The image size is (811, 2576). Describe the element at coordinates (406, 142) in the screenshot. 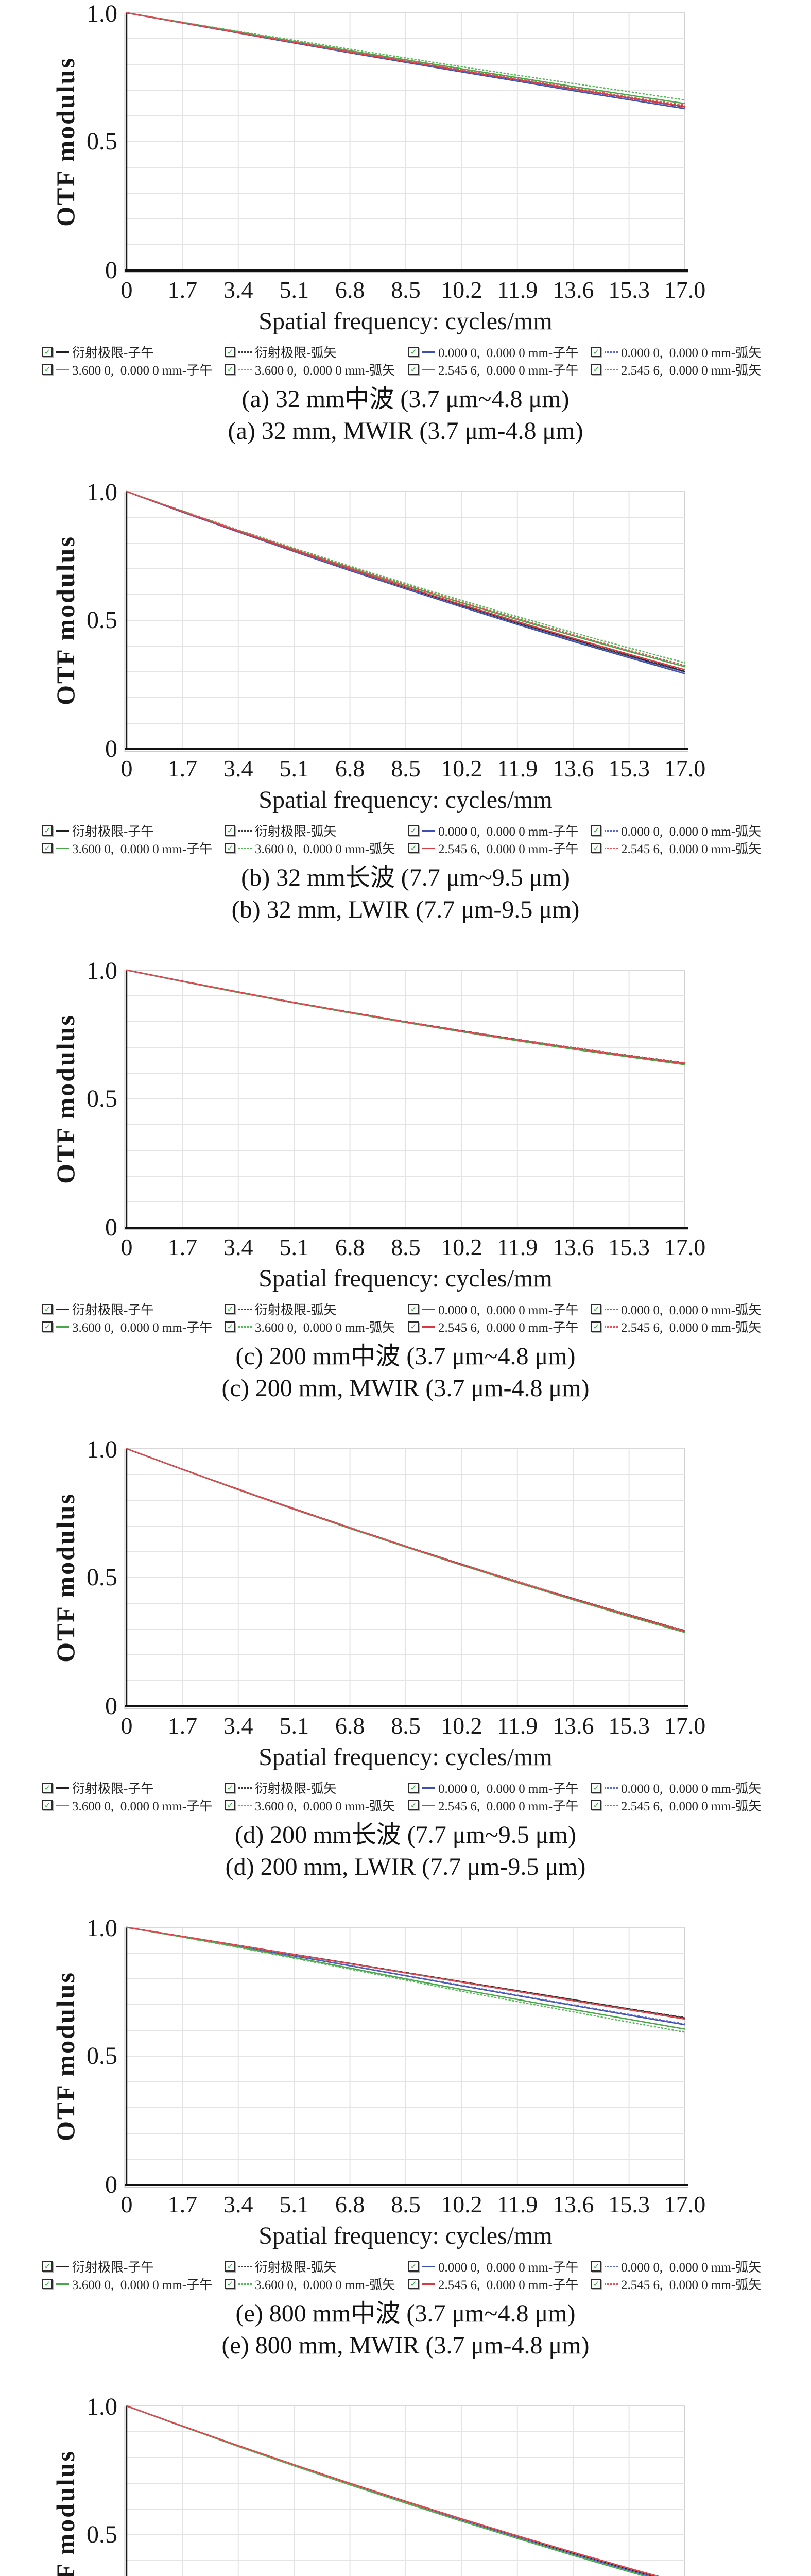

I see `plot-area-a` at that location.